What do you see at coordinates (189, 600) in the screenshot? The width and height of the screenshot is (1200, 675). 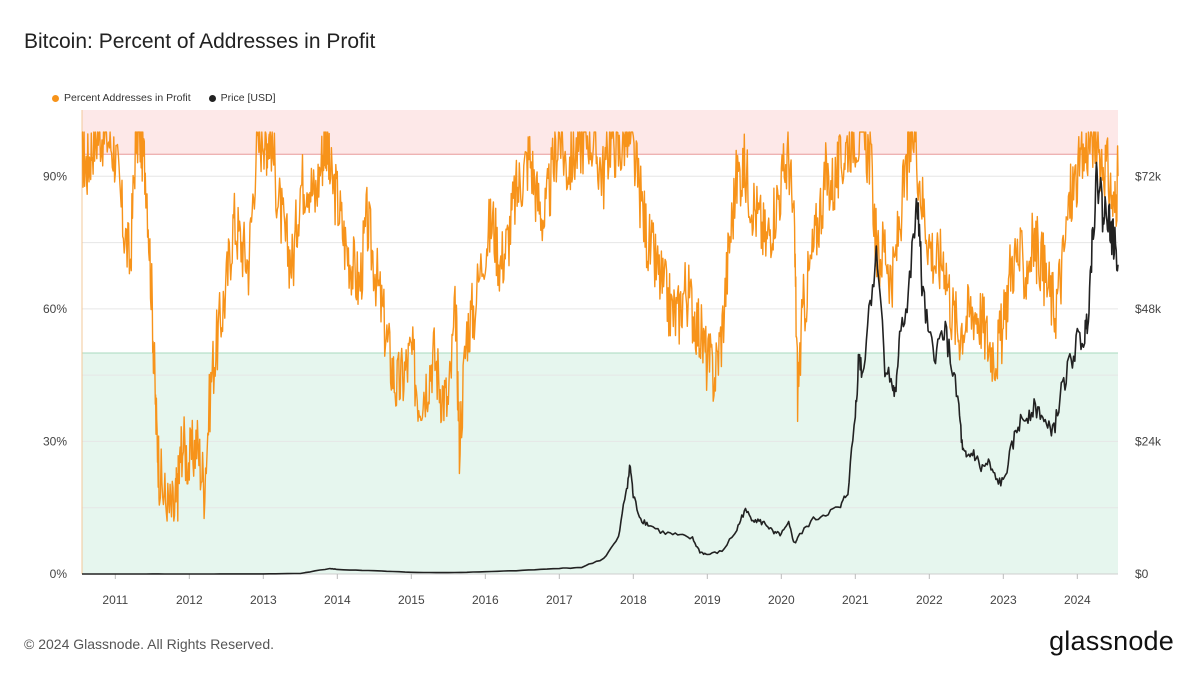 I see `x-tick-label-1: 2012` at bounding box center [189, 600].